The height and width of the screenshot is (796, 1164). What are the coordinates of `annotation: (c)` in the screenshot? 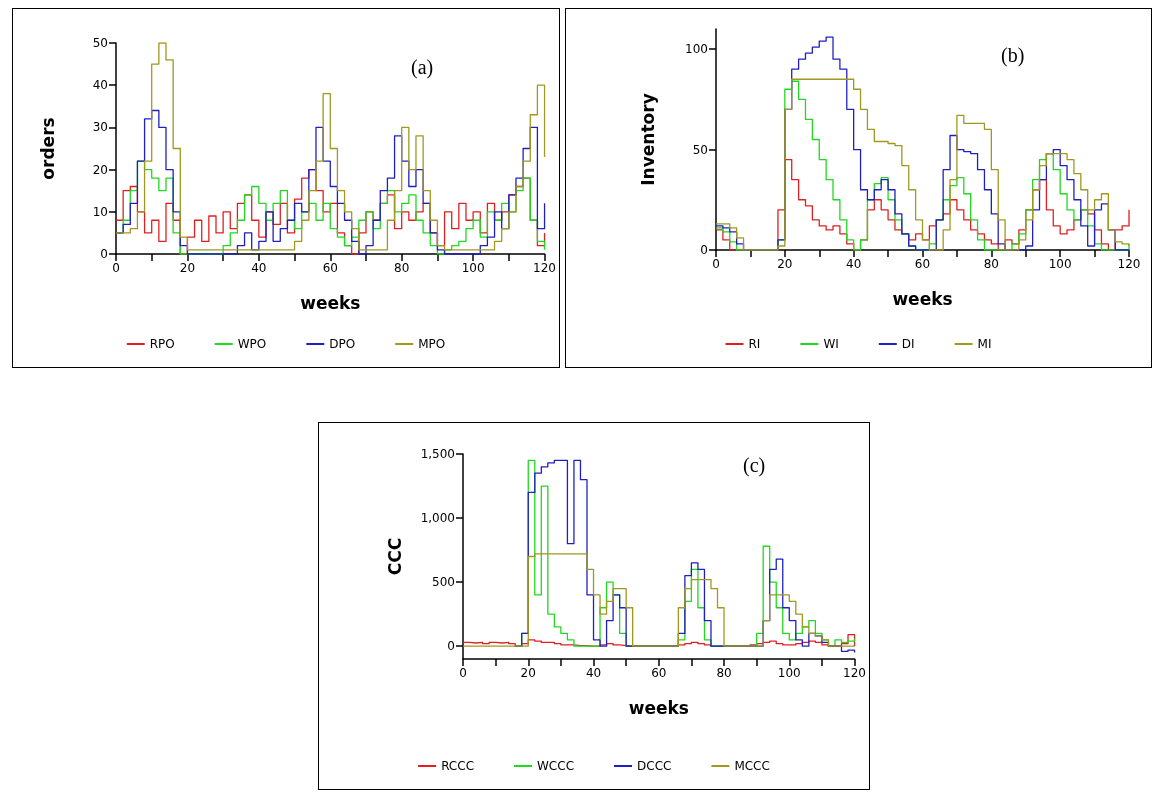 It's located at (754, 465).